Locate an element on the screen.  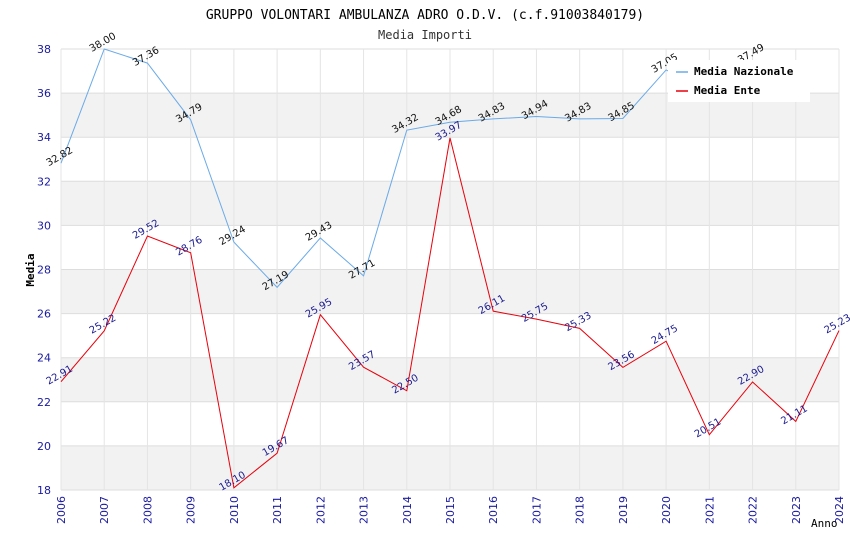
x-tick-label: 2017 is located at coordinates (536, 510).